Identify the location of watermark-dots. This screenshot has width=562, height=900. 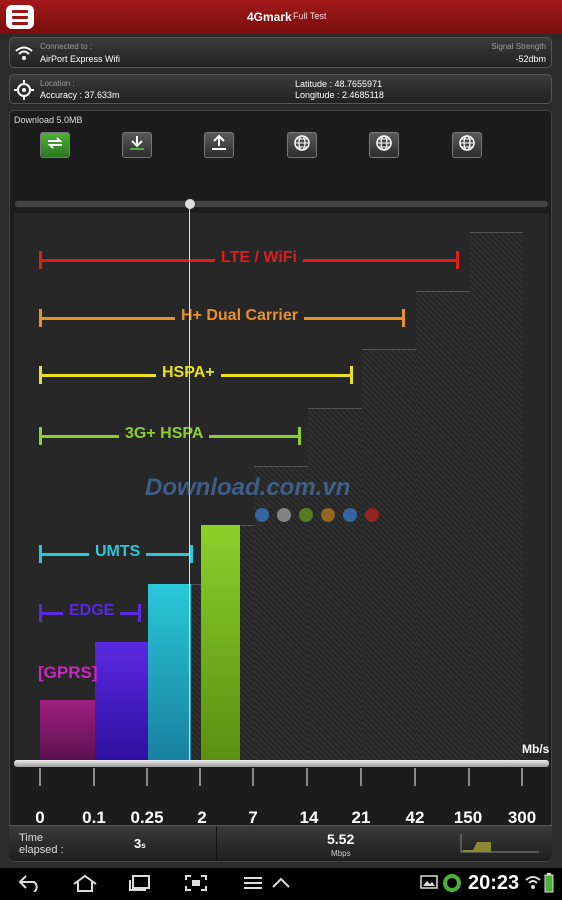
(317, 515).